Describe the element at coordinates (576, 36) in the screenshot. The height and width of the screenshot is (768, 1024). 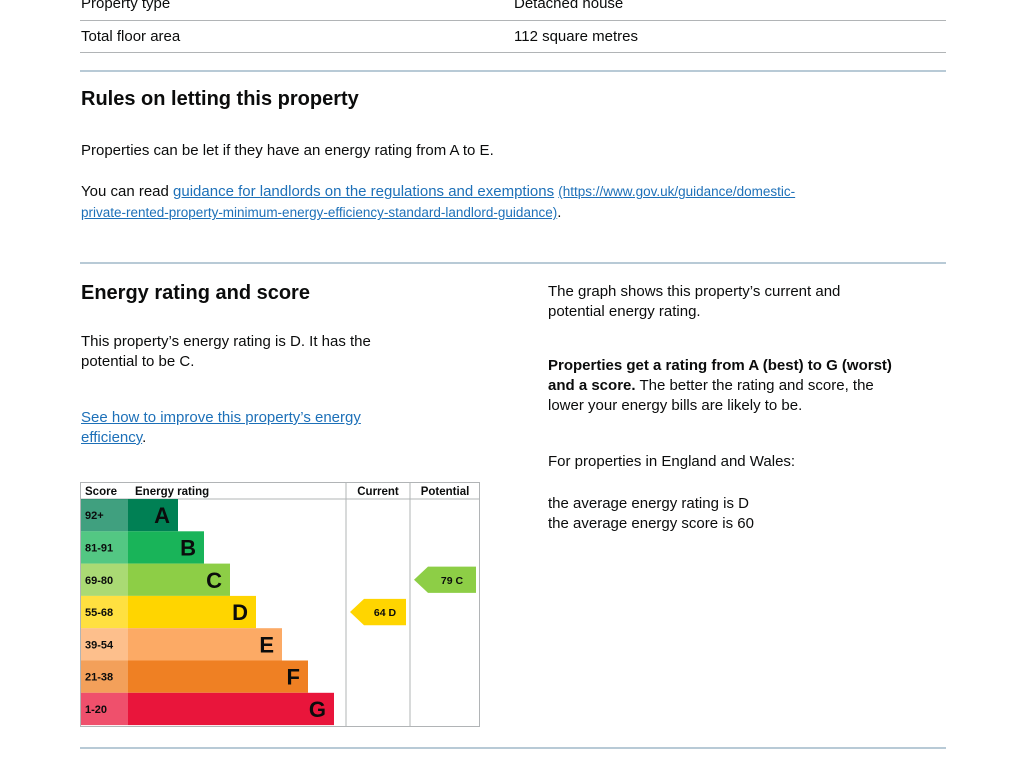
I see `floor-area-value: 112 square metres` at that location.